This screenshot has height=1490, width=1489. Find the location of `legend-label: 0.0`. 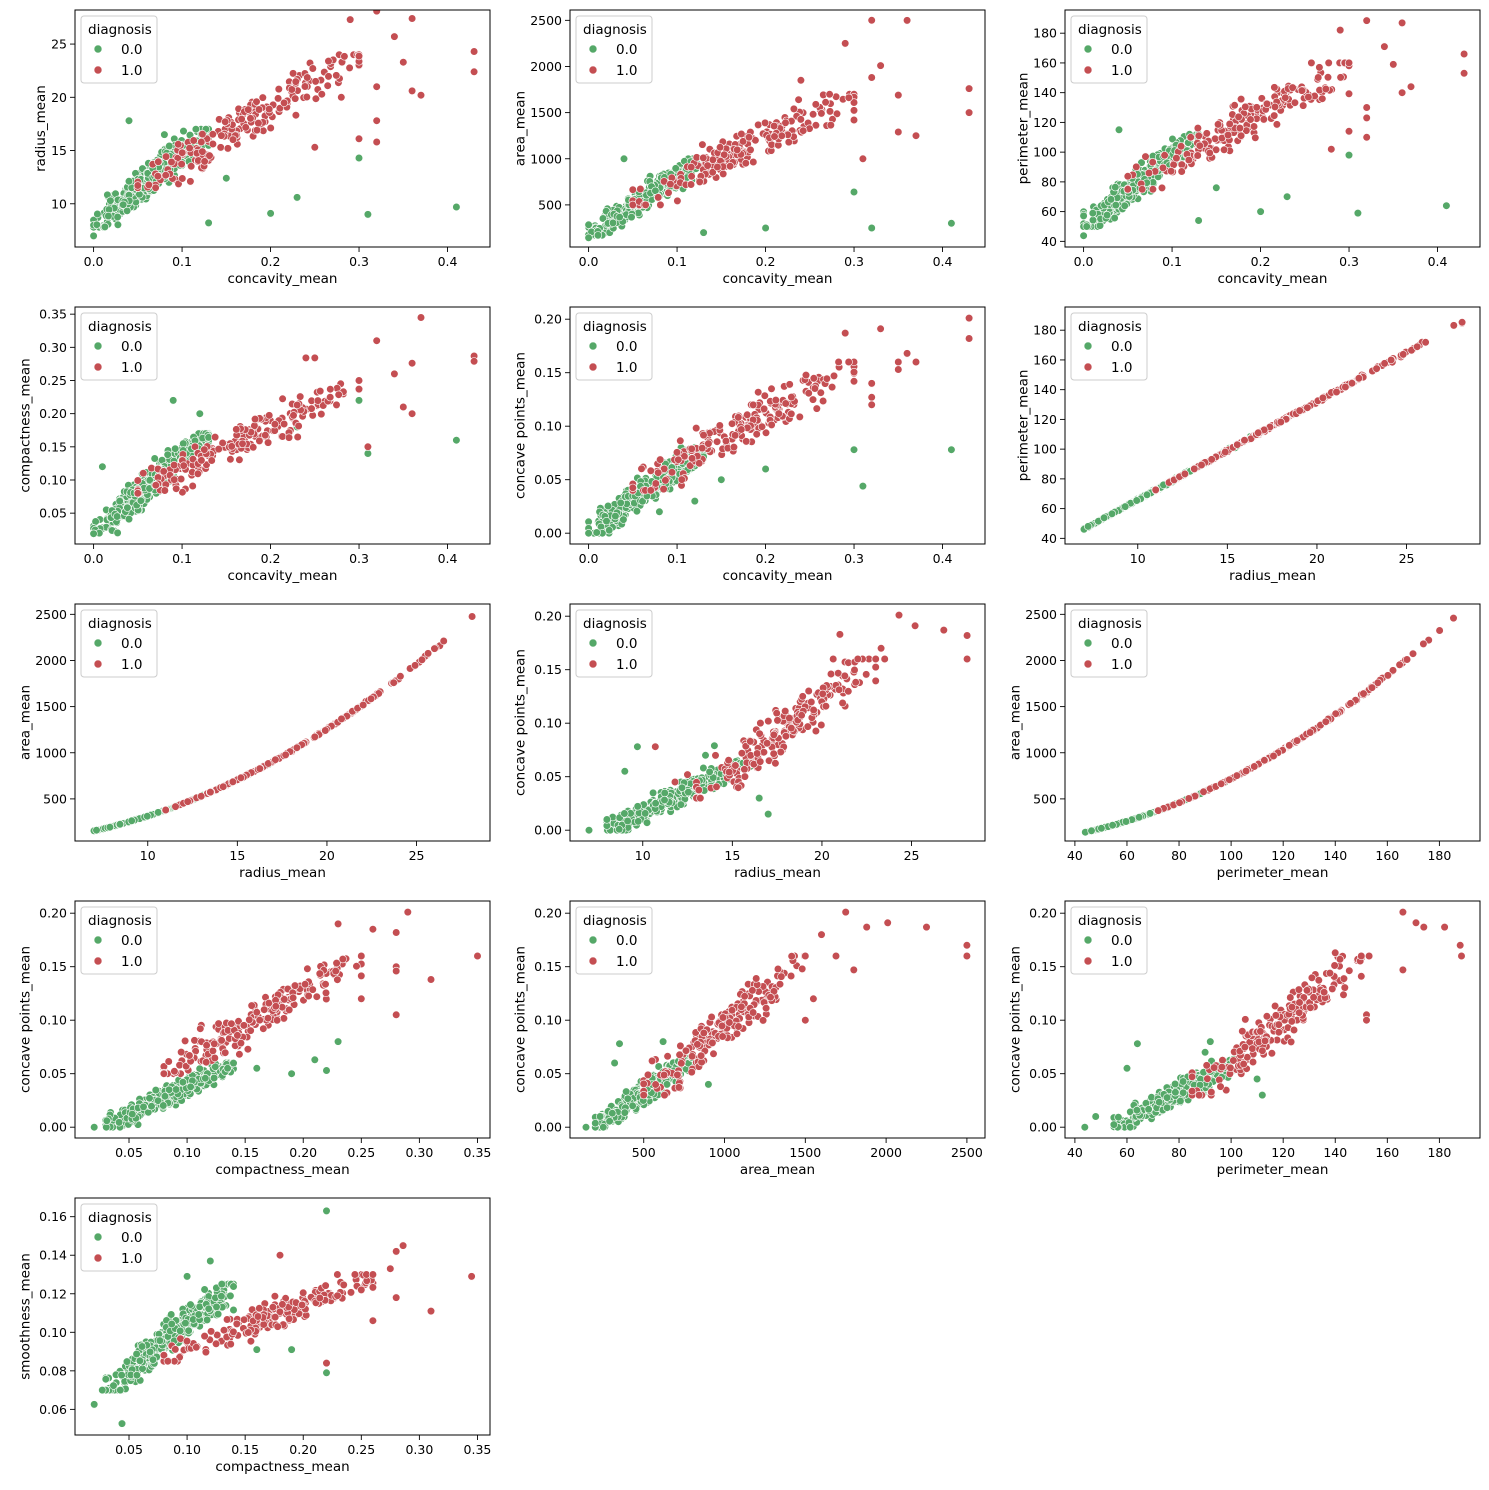

legend-label: 0.0 is located at coordinates (626, 50).